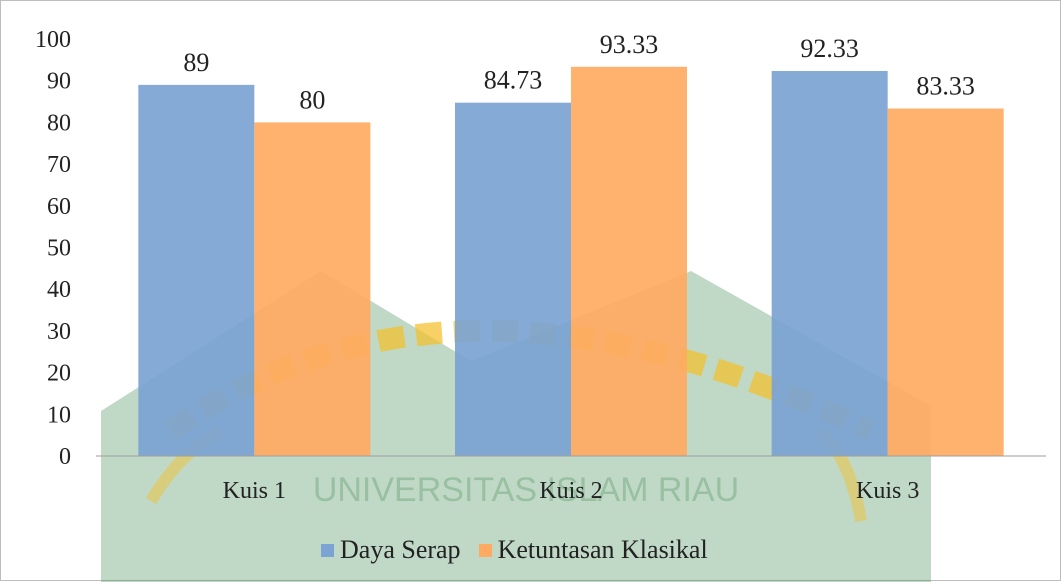  I want to click on legend-swatch-ketuntasan-klasikal, so click(485, 550).